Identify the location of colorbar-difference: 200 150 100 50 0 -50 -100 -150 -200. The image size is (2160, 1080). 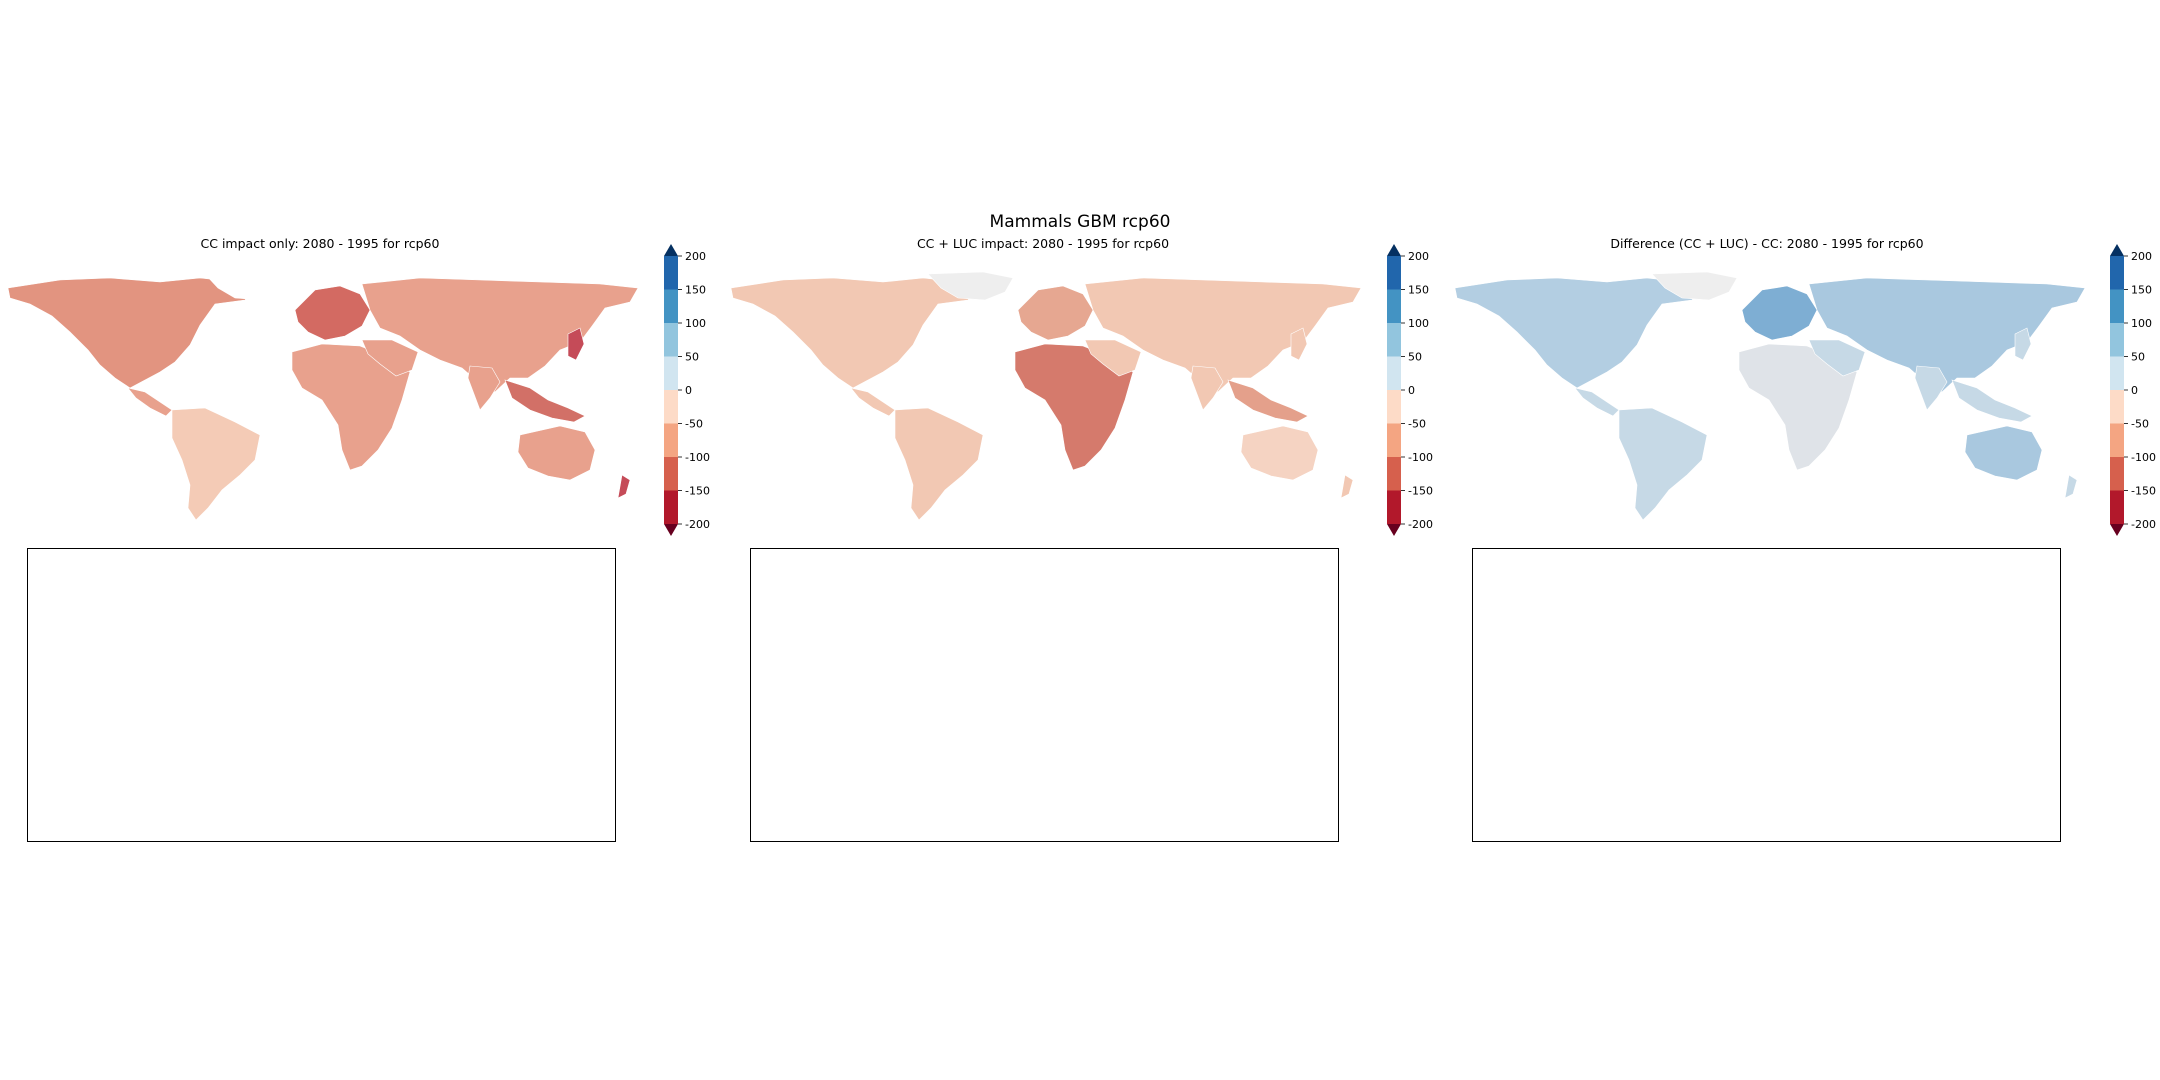
(2133, 390).